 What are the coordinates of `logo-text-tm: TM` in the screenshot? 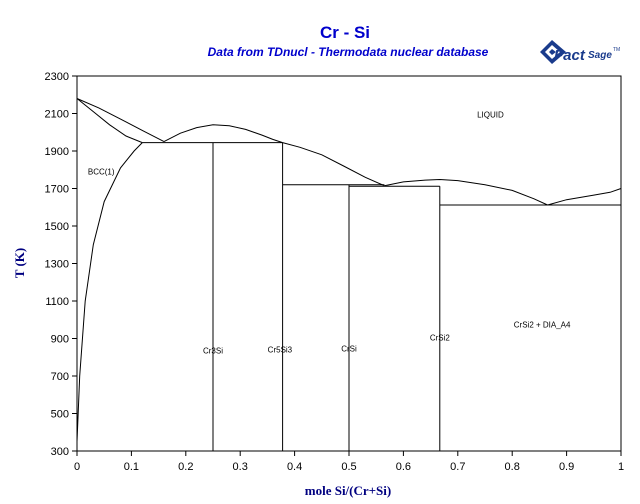 It's located at (616, 50).